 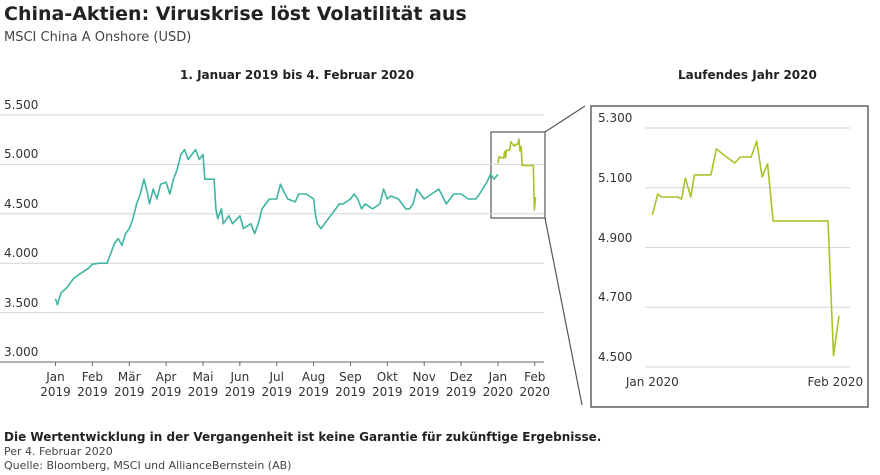 What do you see at coordinates (98, 37) in the screenshot?
I see `subtitle: MSCI China A Onshore (USD)` at bounding box center [98, 37].